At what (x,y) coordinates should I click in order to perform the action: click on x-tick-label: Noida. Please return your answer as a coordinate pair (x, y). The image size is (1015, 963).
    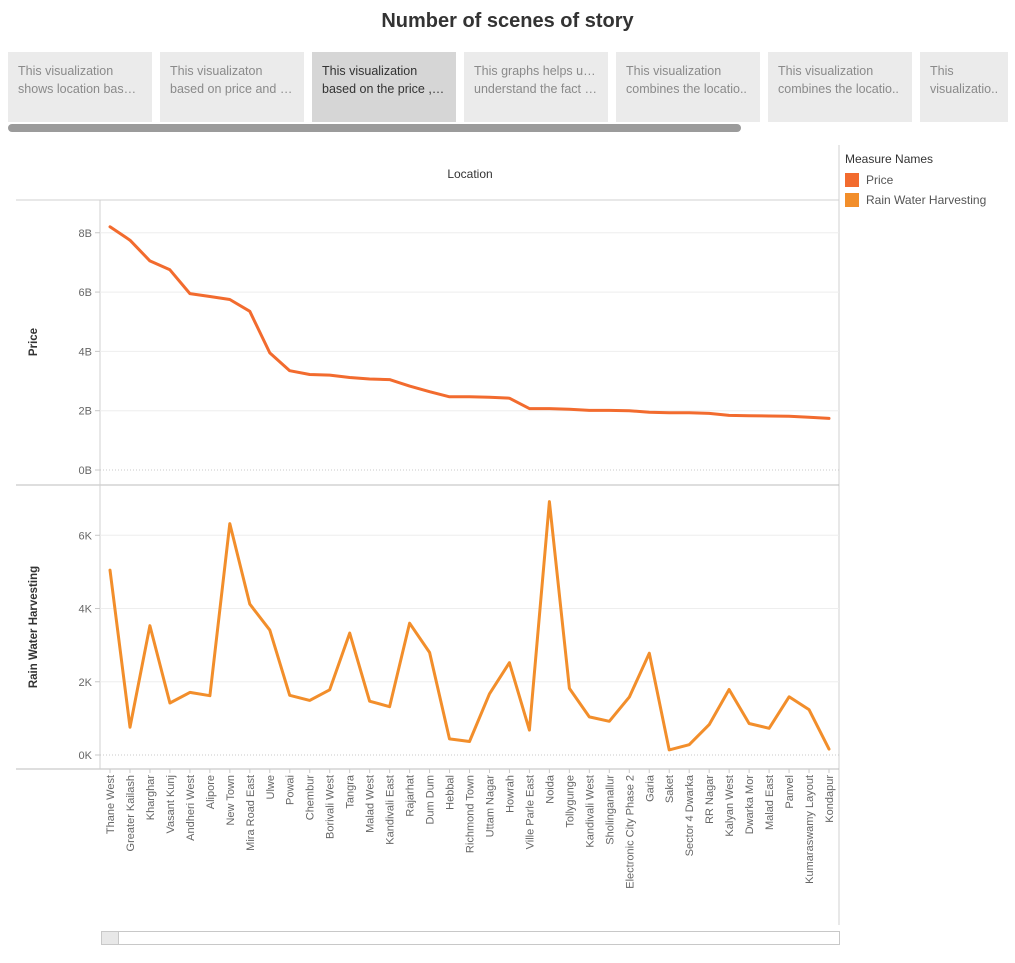
    Looking at the image, I should click on (550, 789).